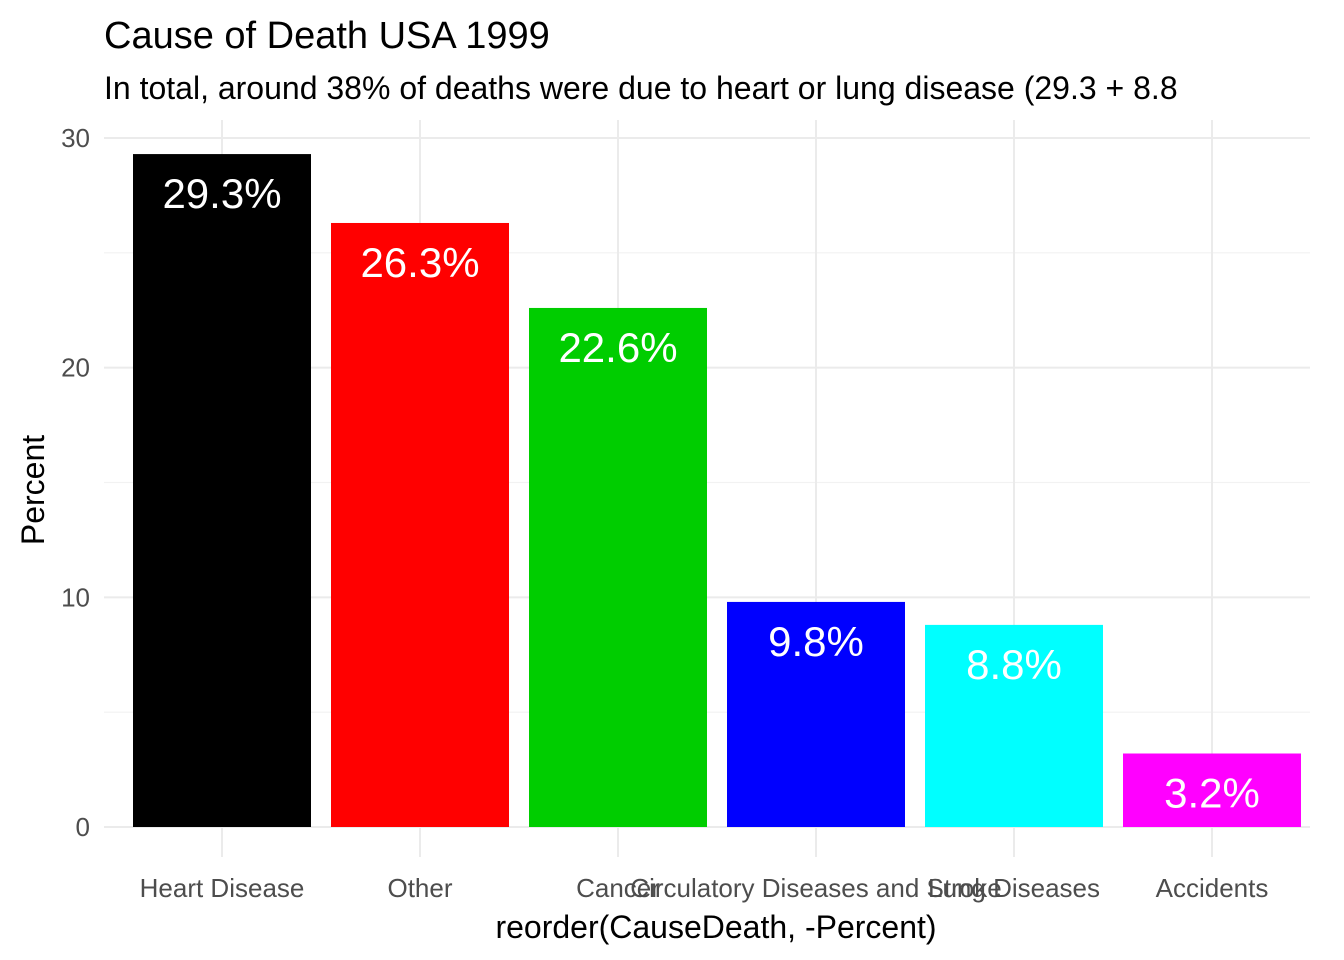 Image resolution: width=1344 pixels, height=960 pixels. Describe the element at coordinates (75, 368) in the screenshot. I see `y-tick-label: 20` at that location.